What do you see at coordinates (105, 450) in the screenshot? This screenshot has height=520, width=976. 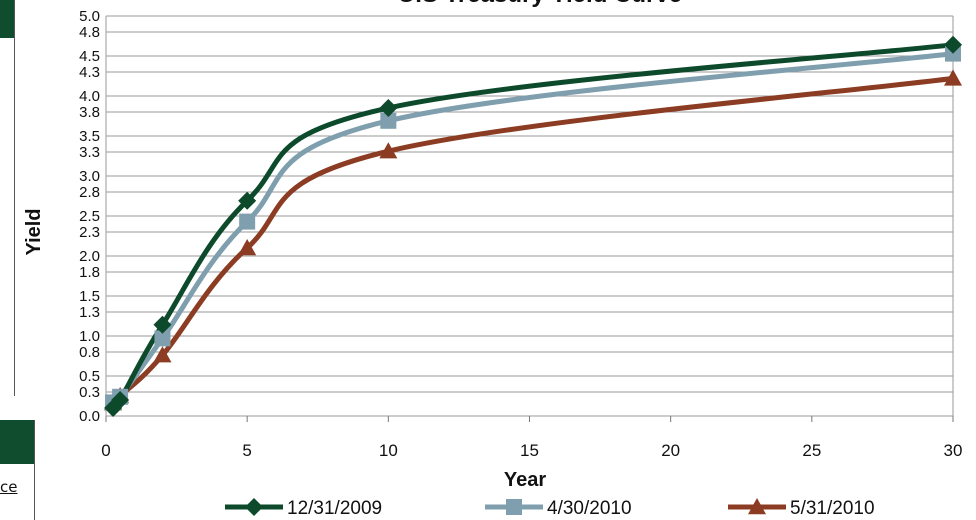 I see `x-tick-label: 0` at bounding box center [105, 450].